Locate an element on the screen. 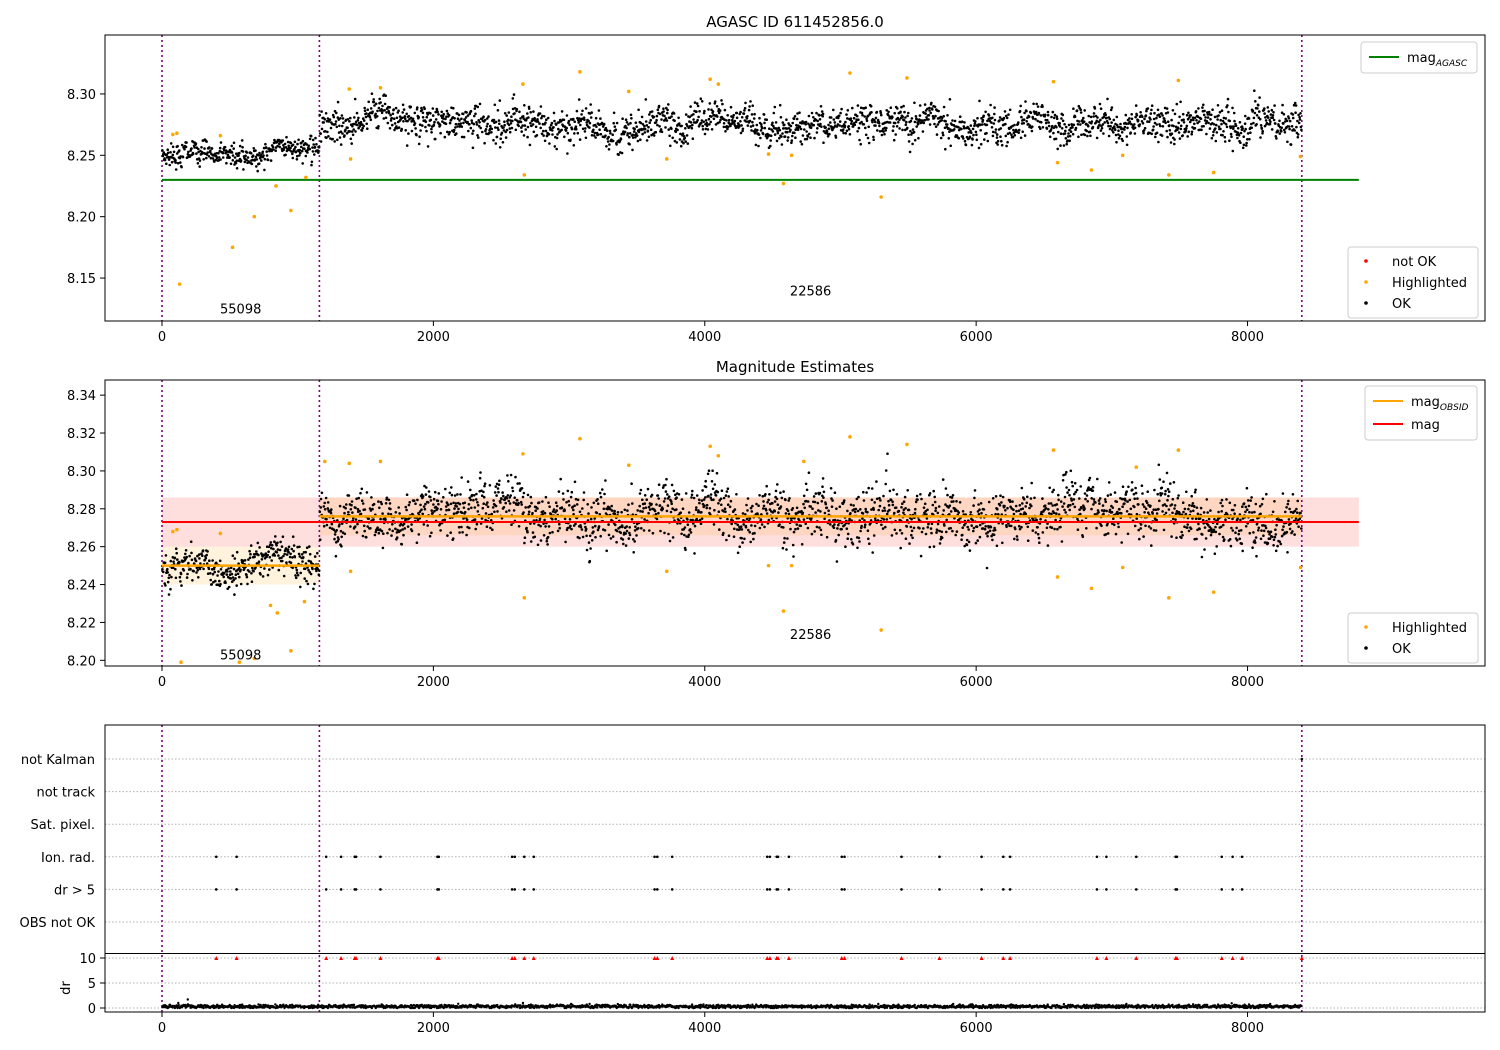 This screenshot has height=1050, width=1500. agasc-ytick-label: 8.25 is located at coordinates (81, 156).